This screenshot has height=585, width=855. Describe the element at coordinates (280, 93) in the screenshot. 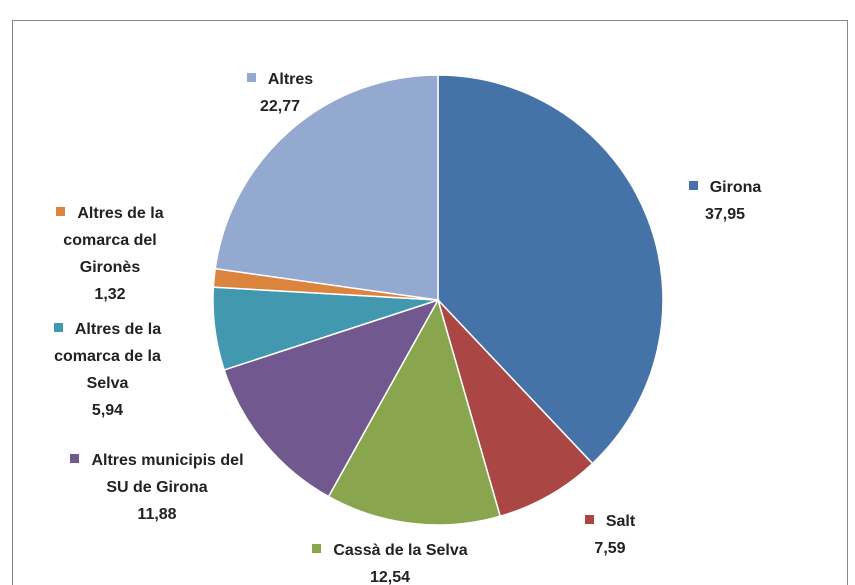

I see `data-label: Altres 22,77` at that location.